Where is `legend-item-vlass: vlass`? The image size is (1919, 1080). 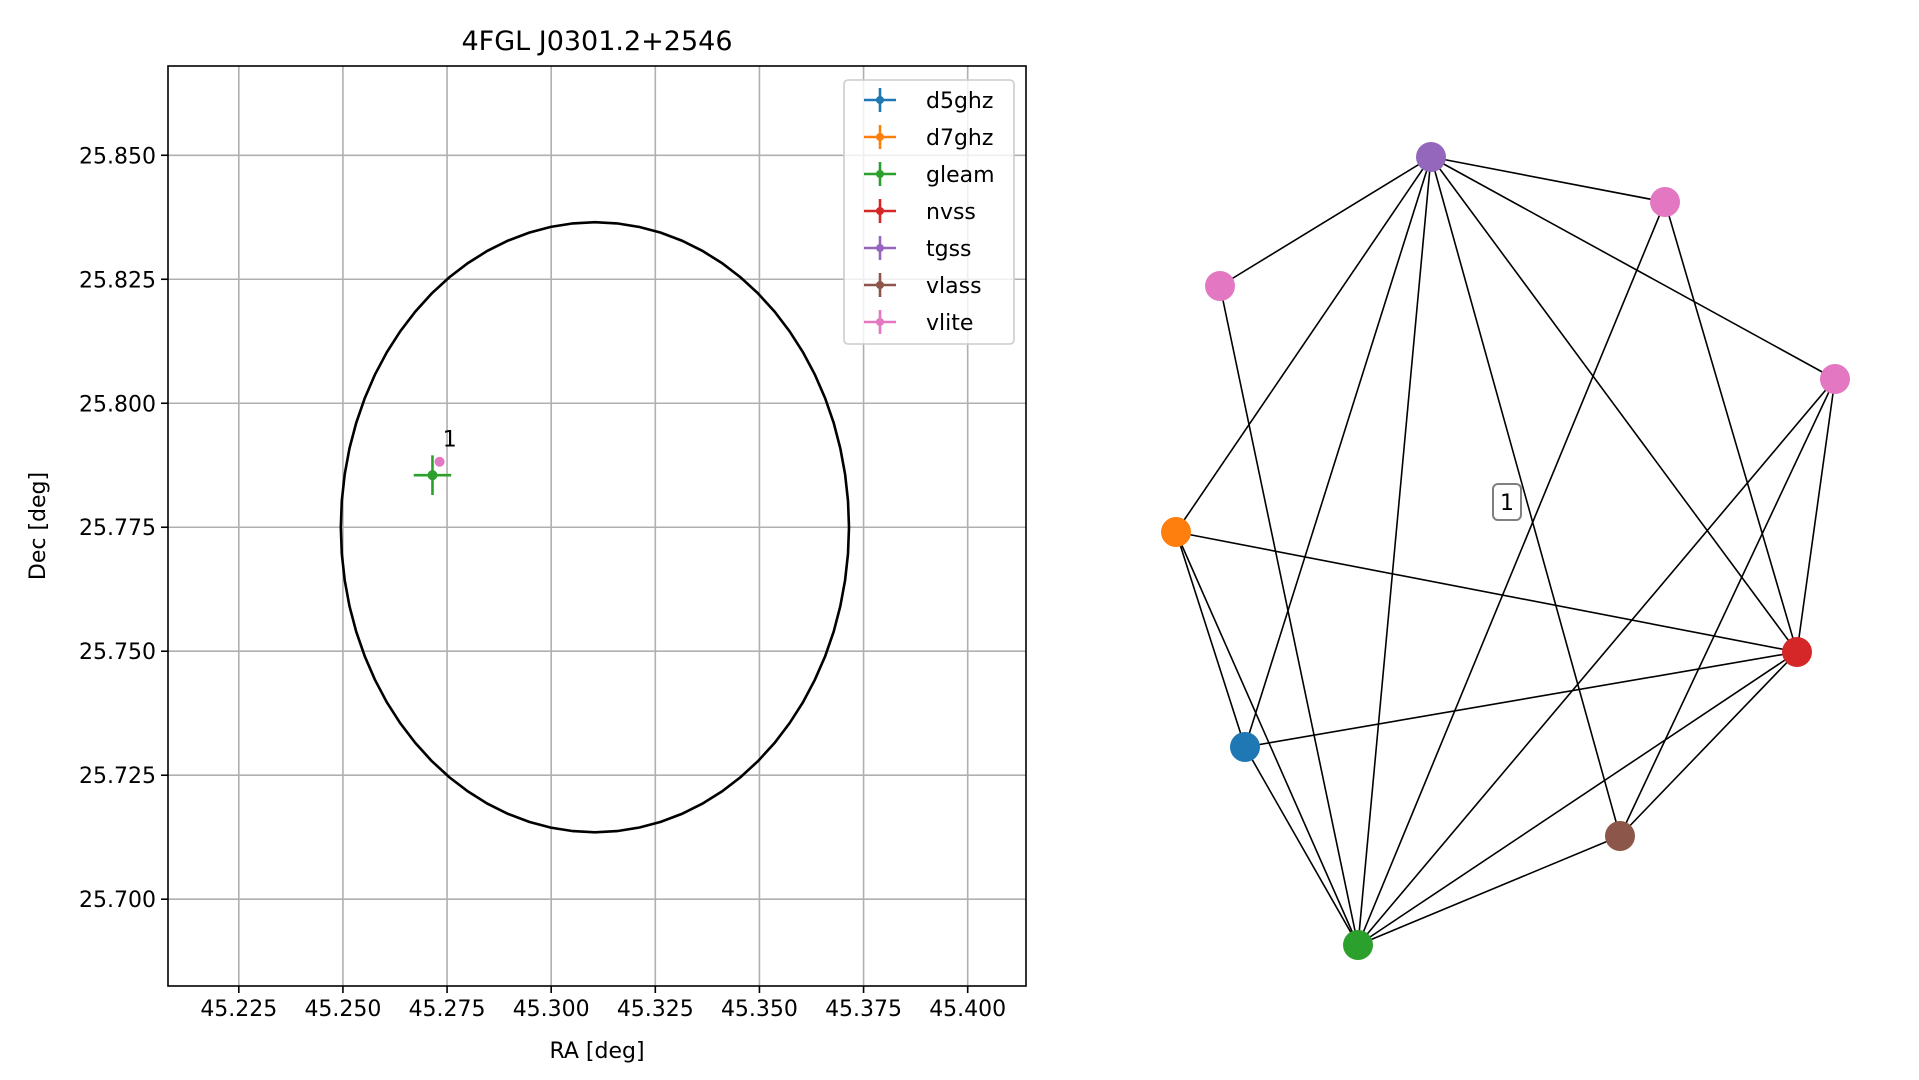
legend-item-vlass: vlass is located at coordinates (923, 286).